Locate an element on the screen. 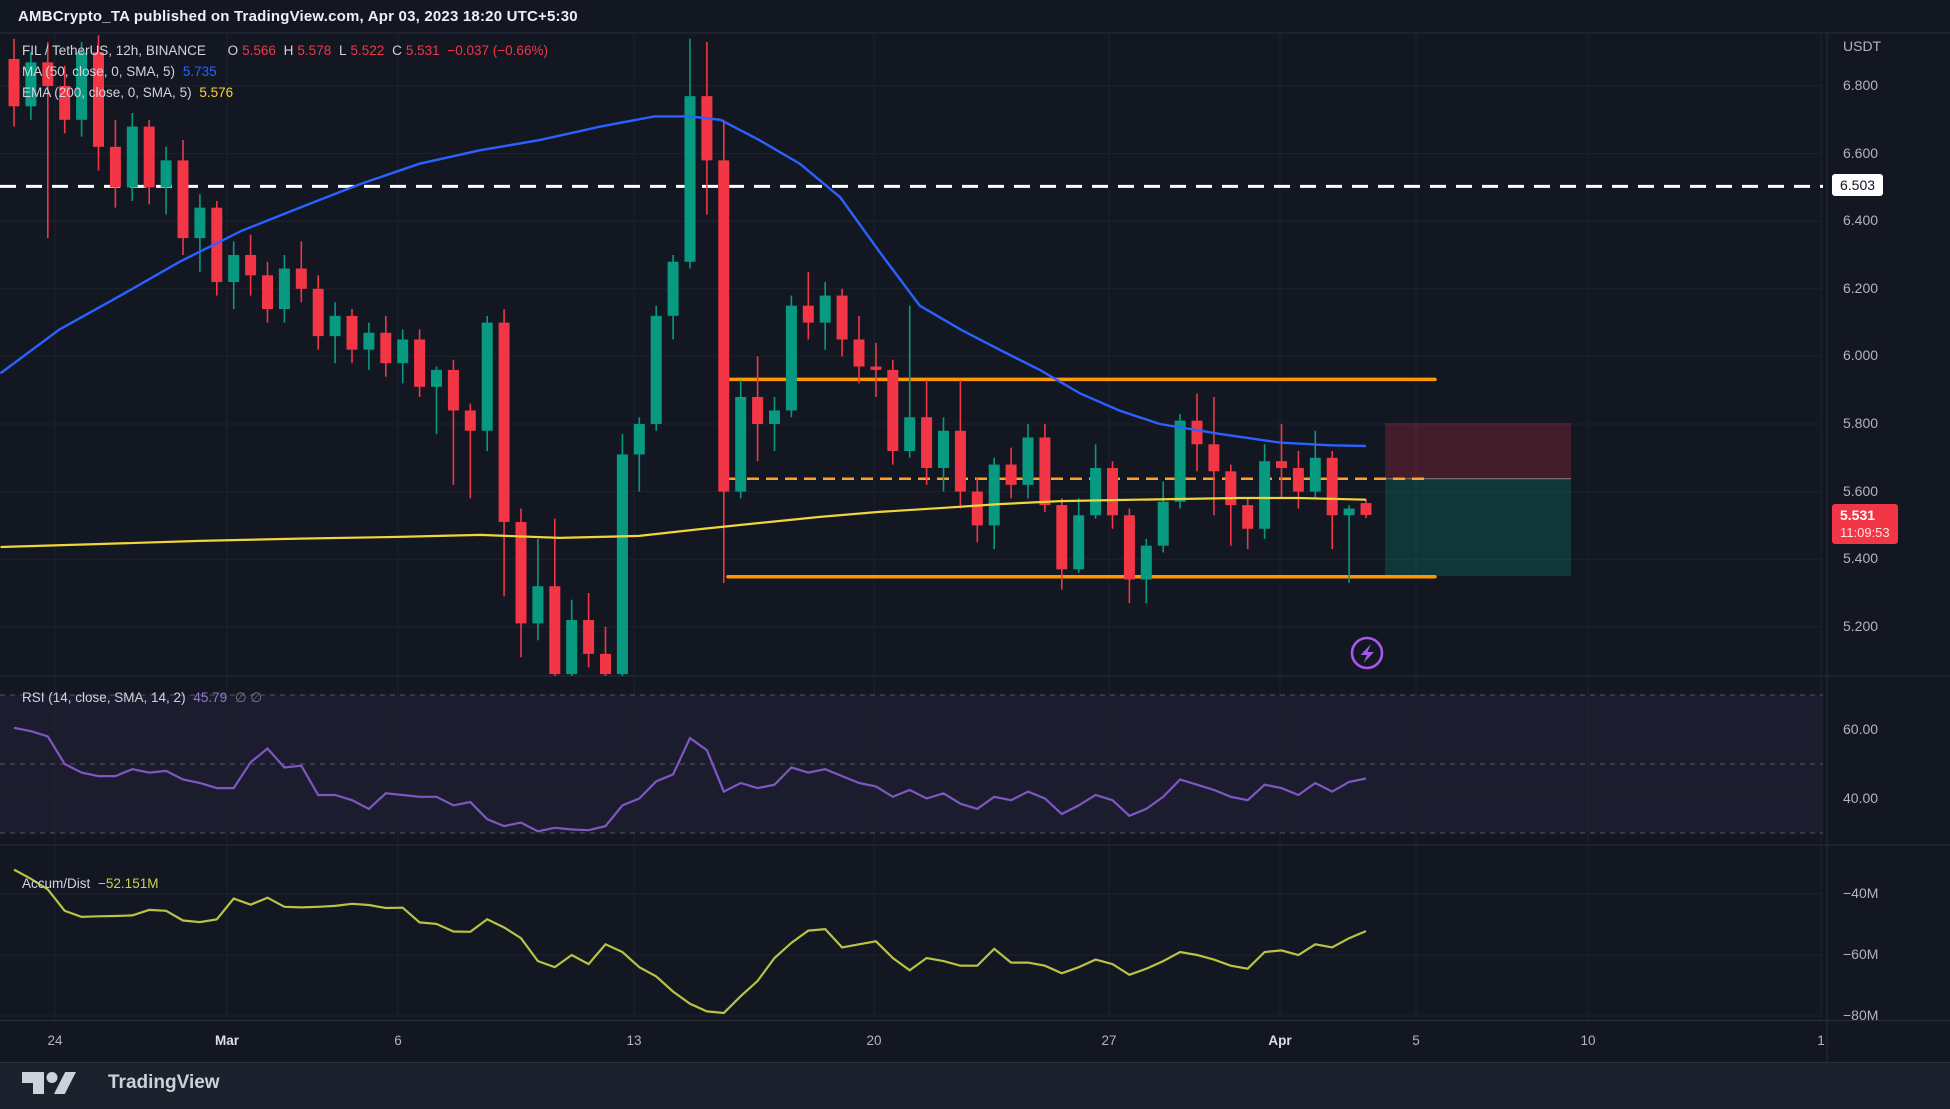  time-tick: 1 is located at coordinates (1821, 1040).